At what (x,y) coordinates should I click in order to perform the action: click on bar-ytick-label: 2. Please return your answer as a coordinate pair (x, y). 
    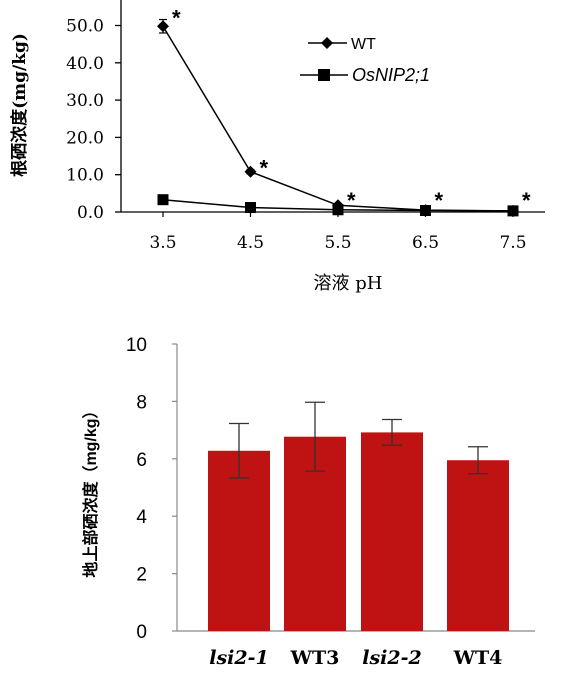
    Looking at the image, I should click on (141, 575).